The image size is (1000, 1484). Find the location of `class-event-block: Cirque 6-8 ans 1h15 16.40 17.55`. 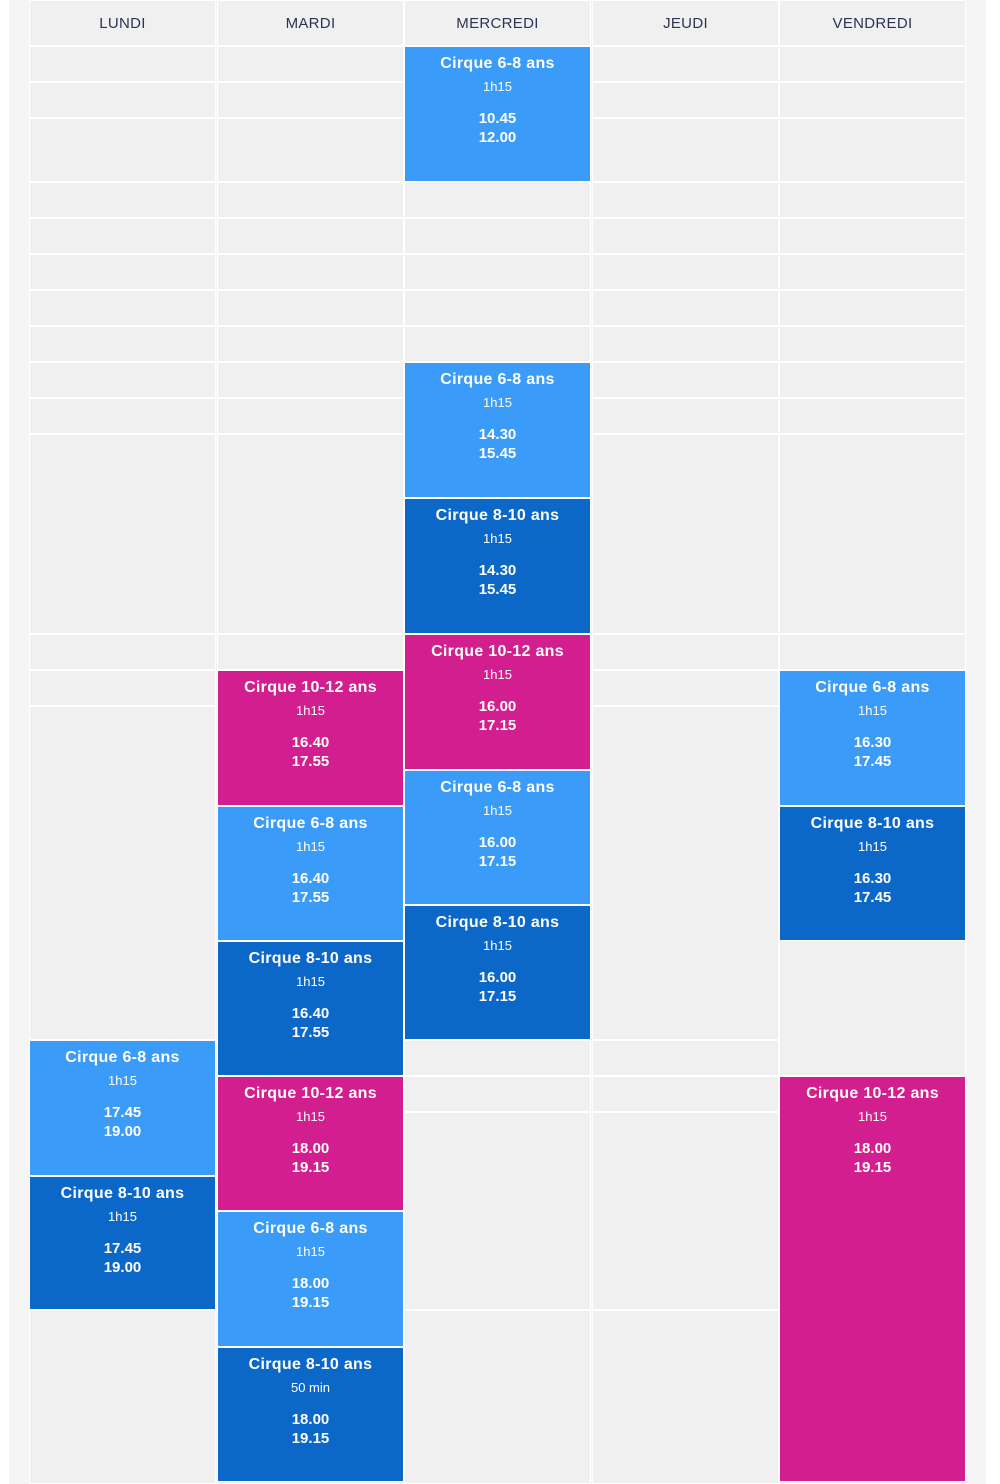

class-event-block: Cirque 6-8 ans 1h15 16.40 17.55 is located at coordinates (310, 873).